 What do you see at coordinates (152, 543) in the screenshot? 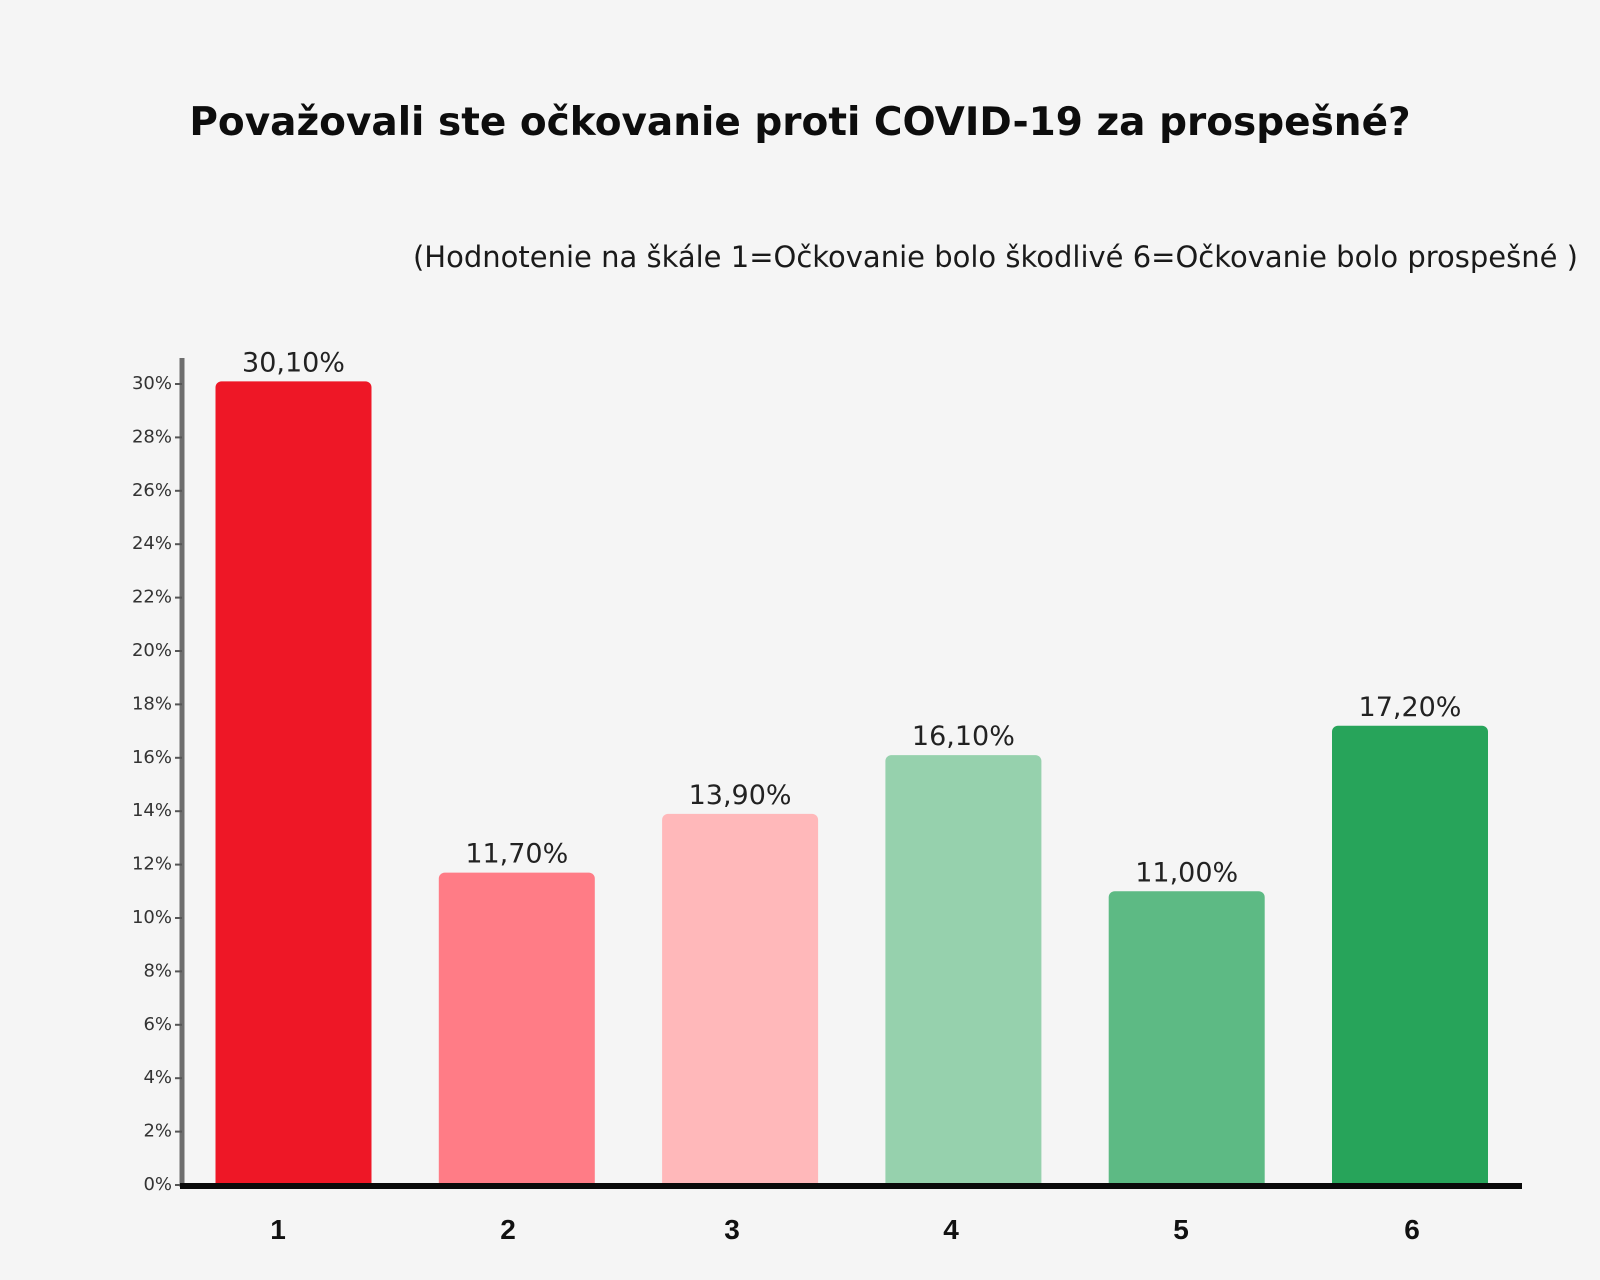
I see `y-tick-label: 24%` at bounding box center [152, 543].